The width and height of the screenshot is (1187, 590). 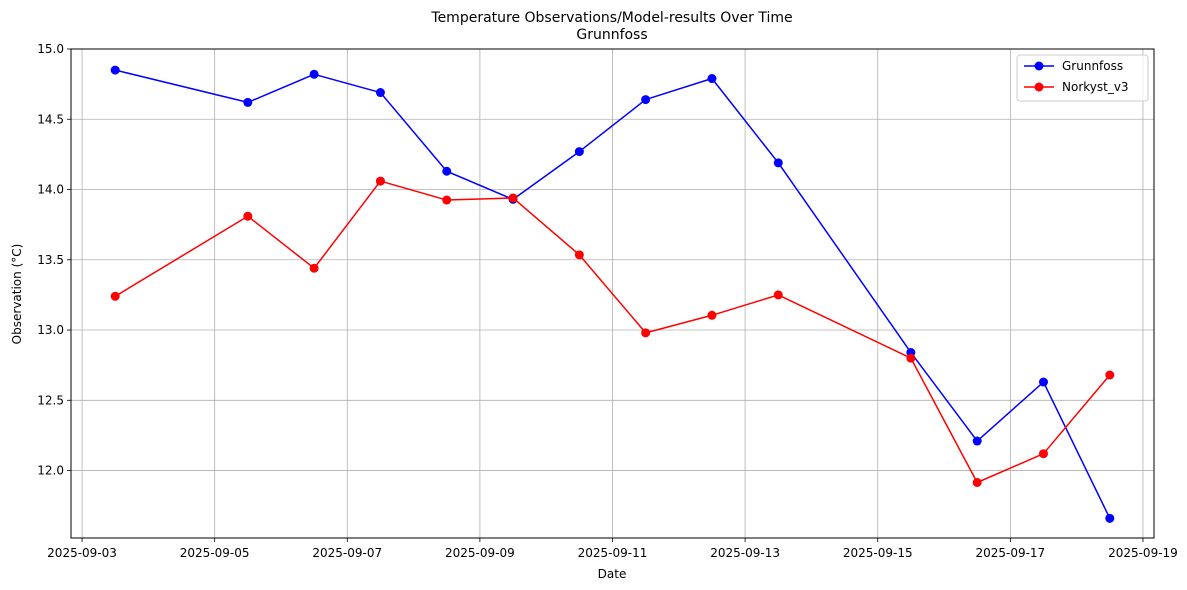 I want to click on y-tick-label: 14.0, so click(x=50, y=190).